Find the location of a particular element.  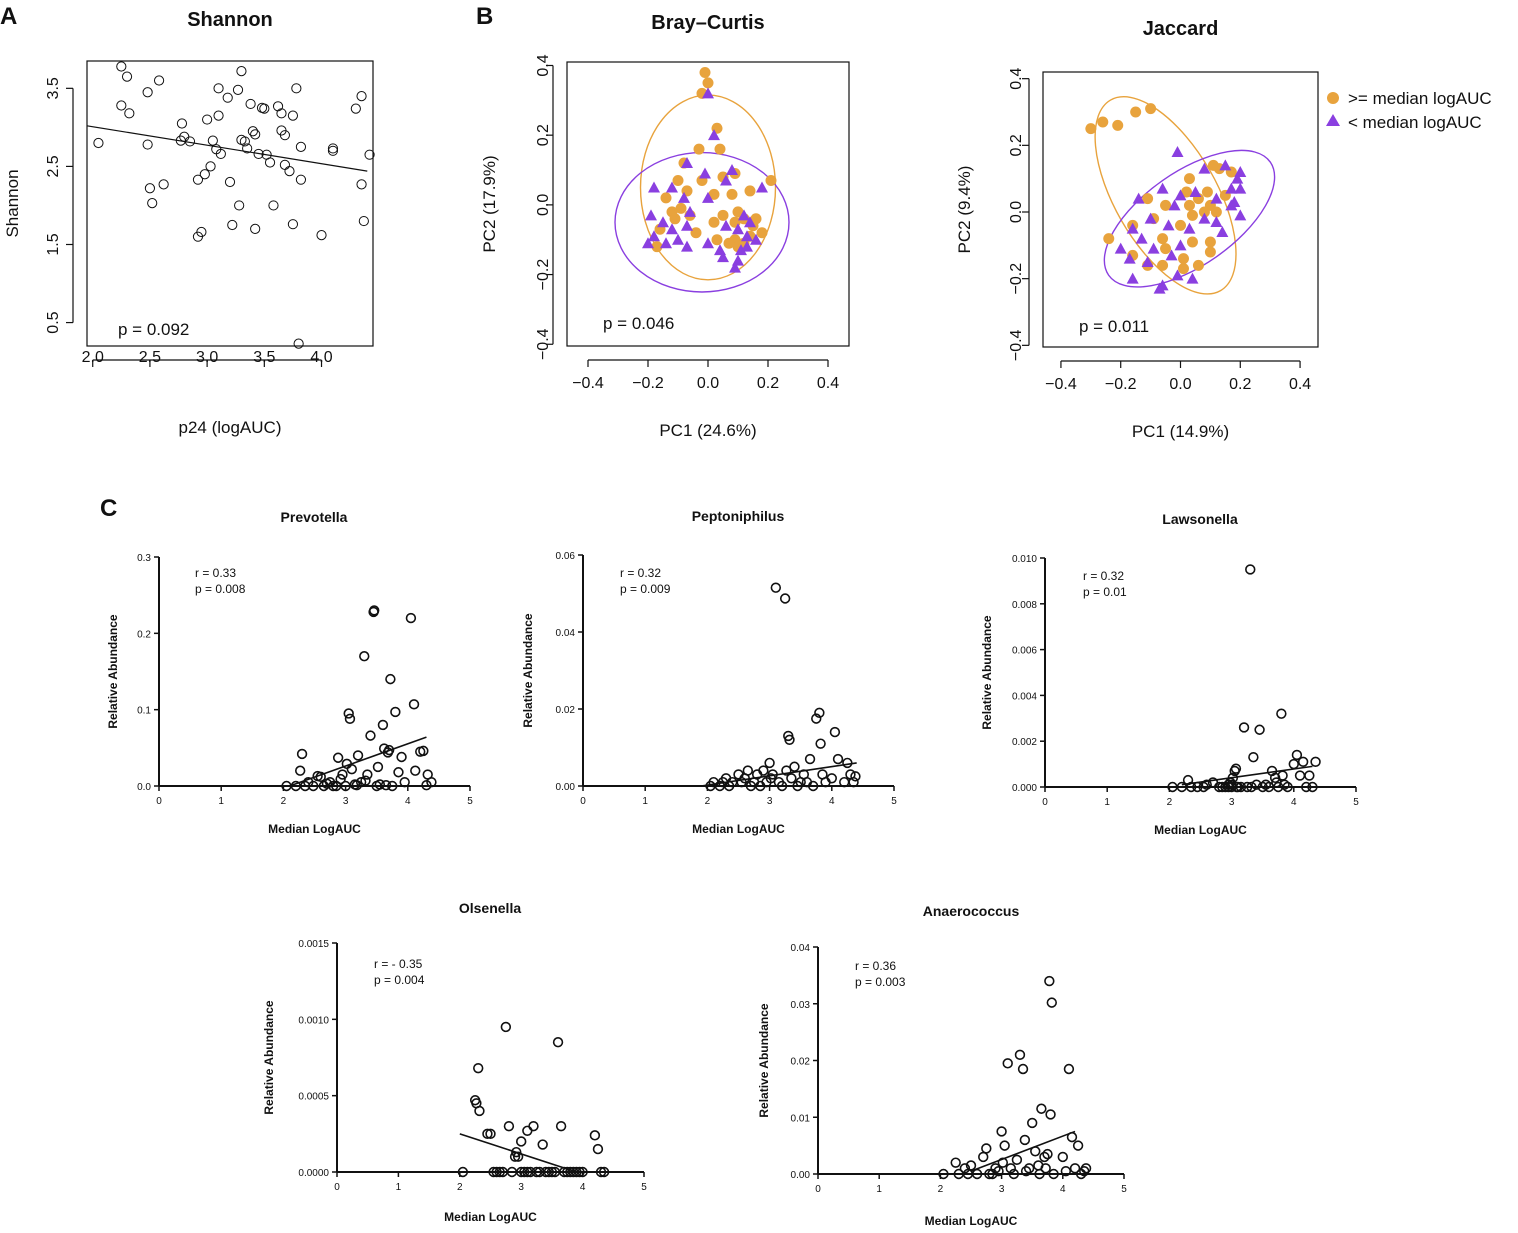

peptoniphilus-y-tick-label: 0.06 is located at coordinates (566, 556).